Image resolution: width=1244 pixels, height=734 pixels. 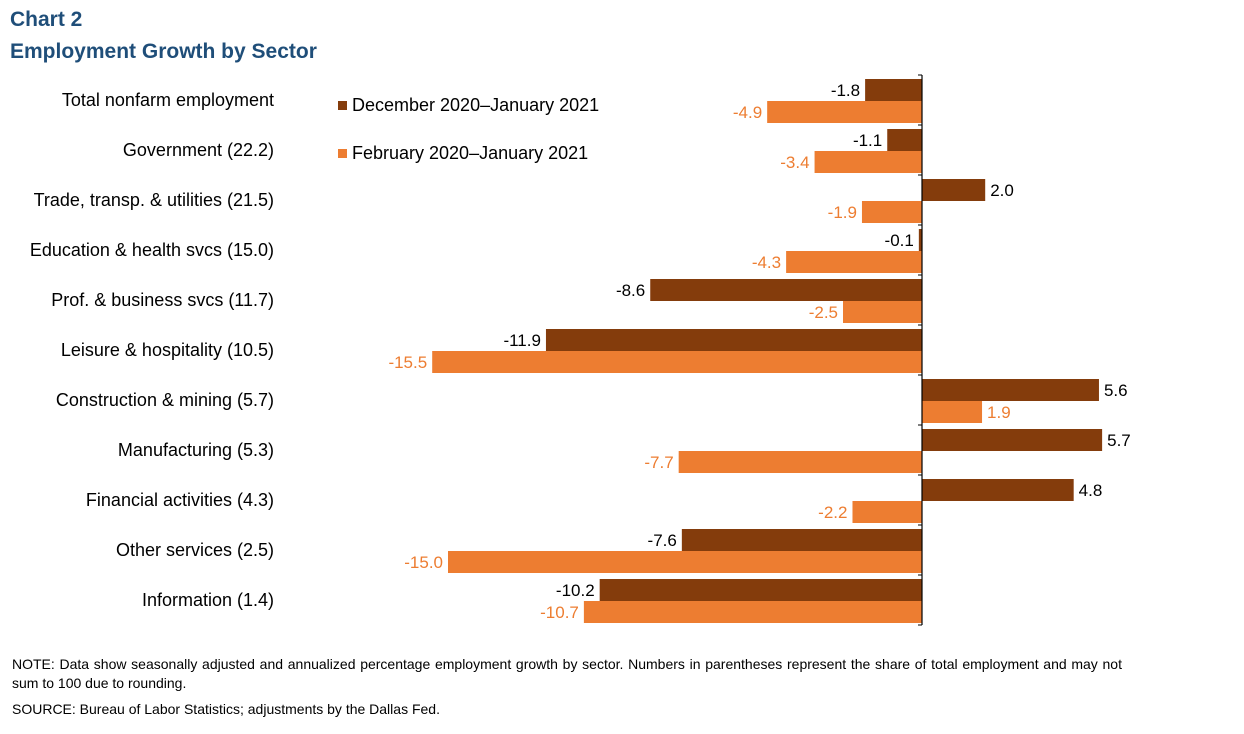 I want to click on category-label: Total nonfarm employment, so click(x=168, y=100).